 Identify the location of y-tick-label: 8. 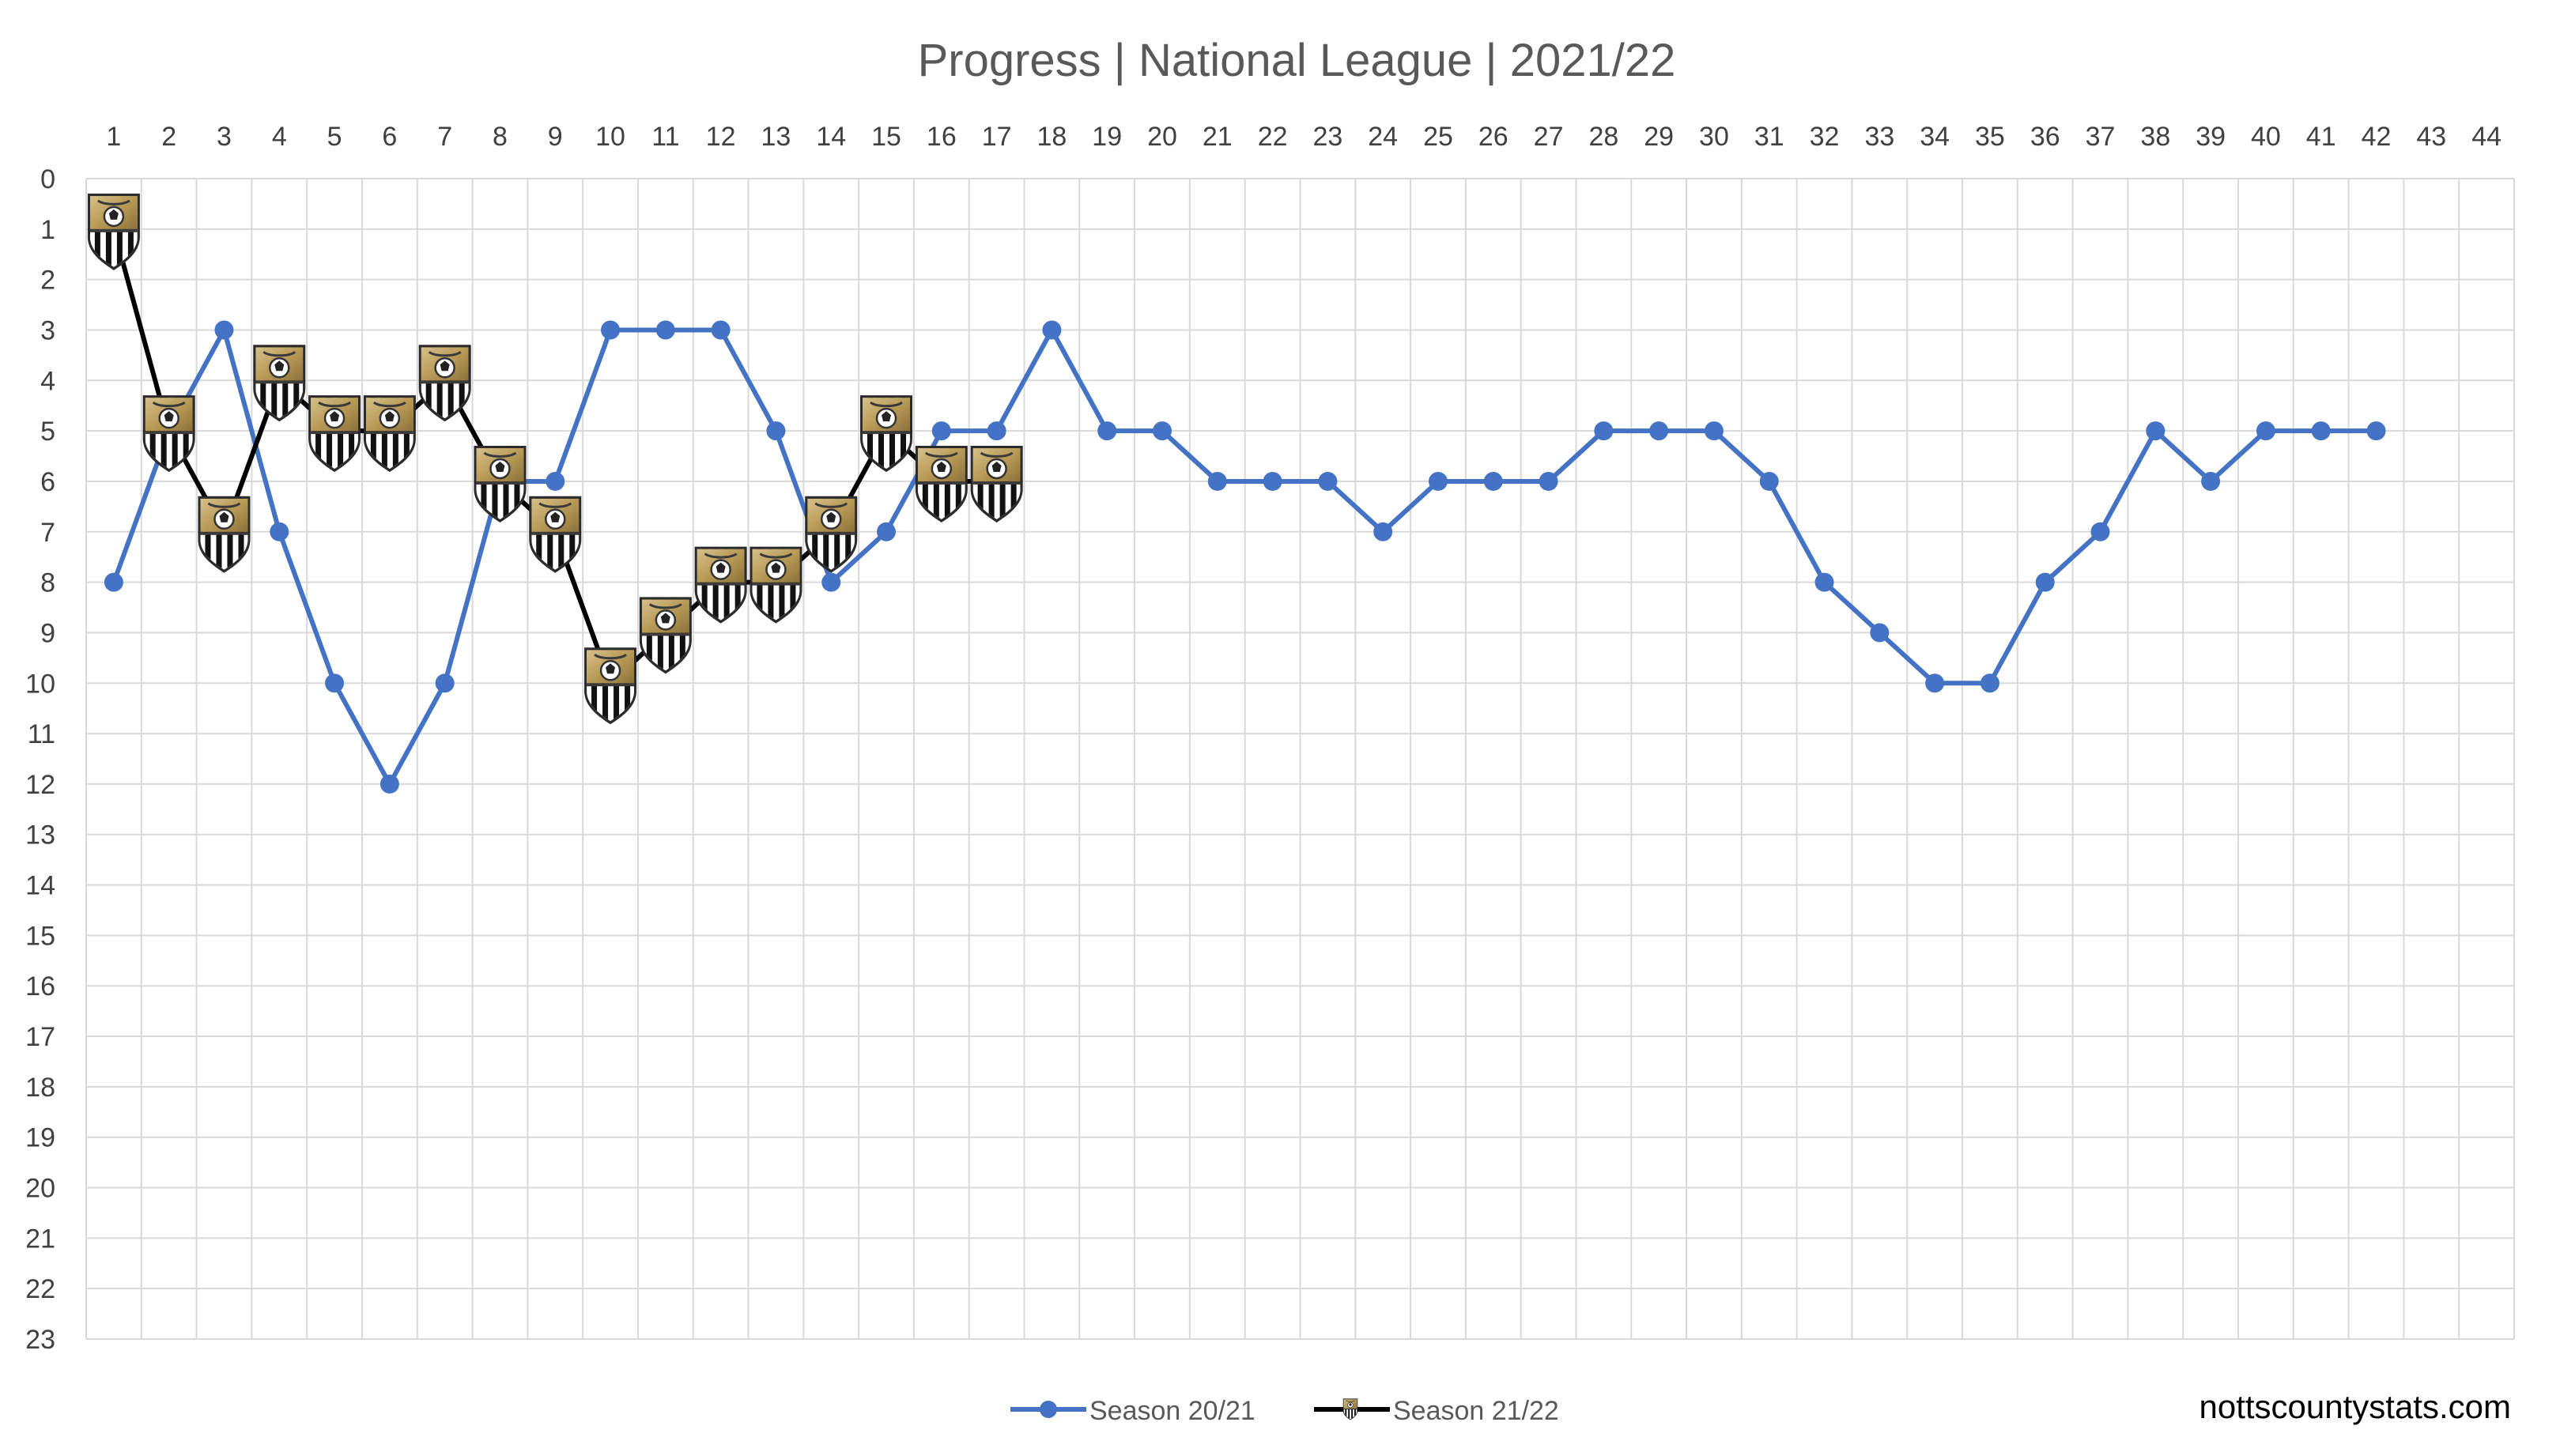
(47, 583).